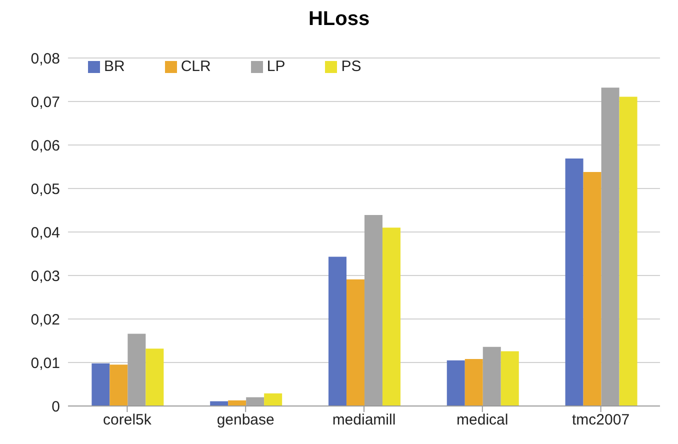 The image size is (678, 444). I want to click on x-tick-label: tmc2007, so click(601, 420).